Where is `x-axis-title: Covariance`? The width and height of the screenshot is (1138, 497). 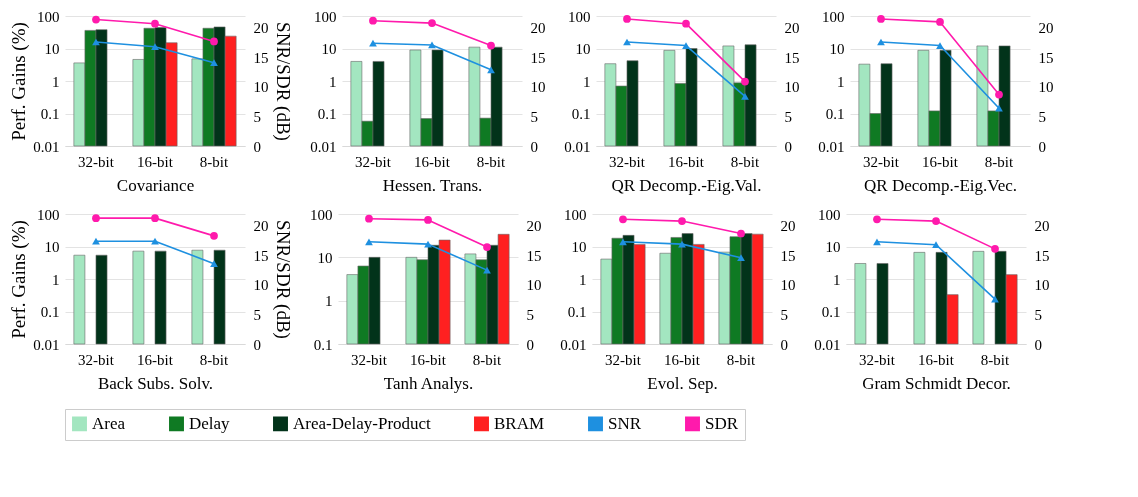
x-axis-title: Covariance is located at coordinates (155, 185).